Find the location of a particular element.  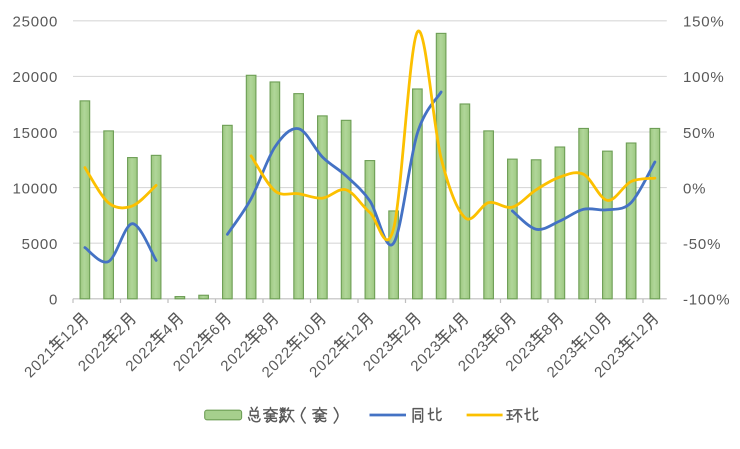

svg-text: -100% is located at coordinates (706, 300).